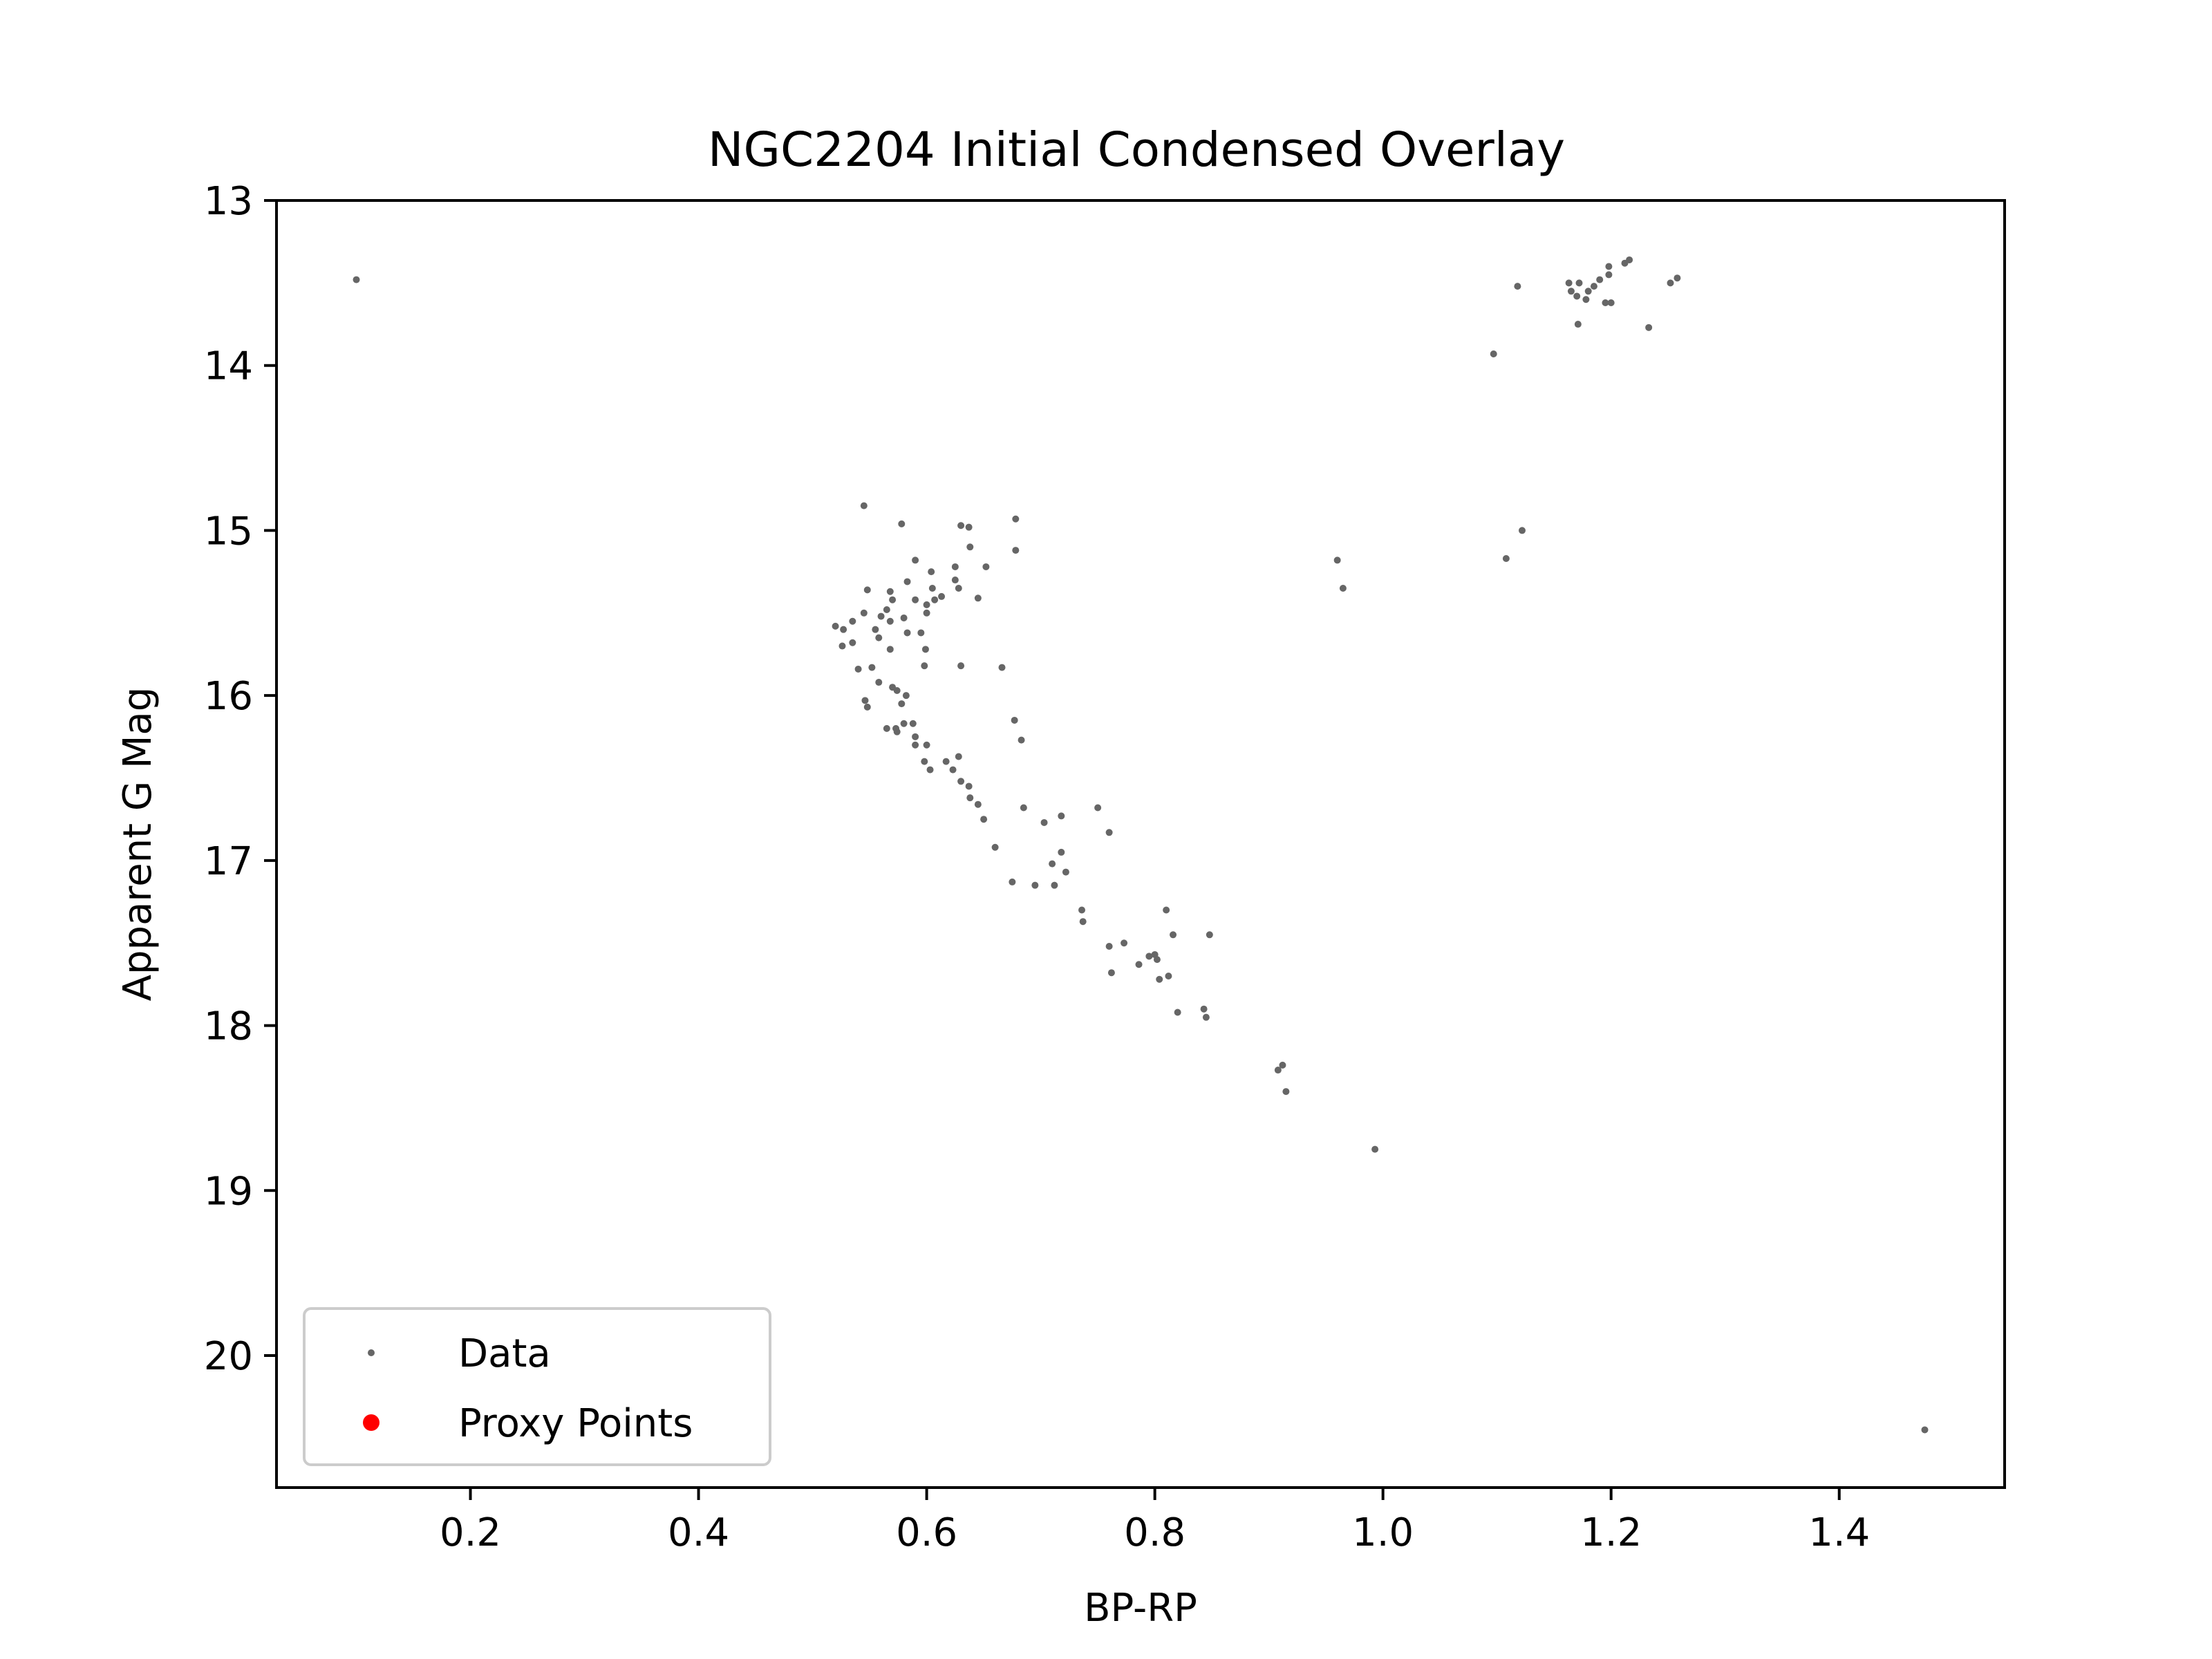 This screenshot has width=2212, height=1659. What do you see at coordinates (575, 1423) in the screenshot?
I see `legend-label-proxy-points: Proxy Points` at bounding box center [575, 1423].